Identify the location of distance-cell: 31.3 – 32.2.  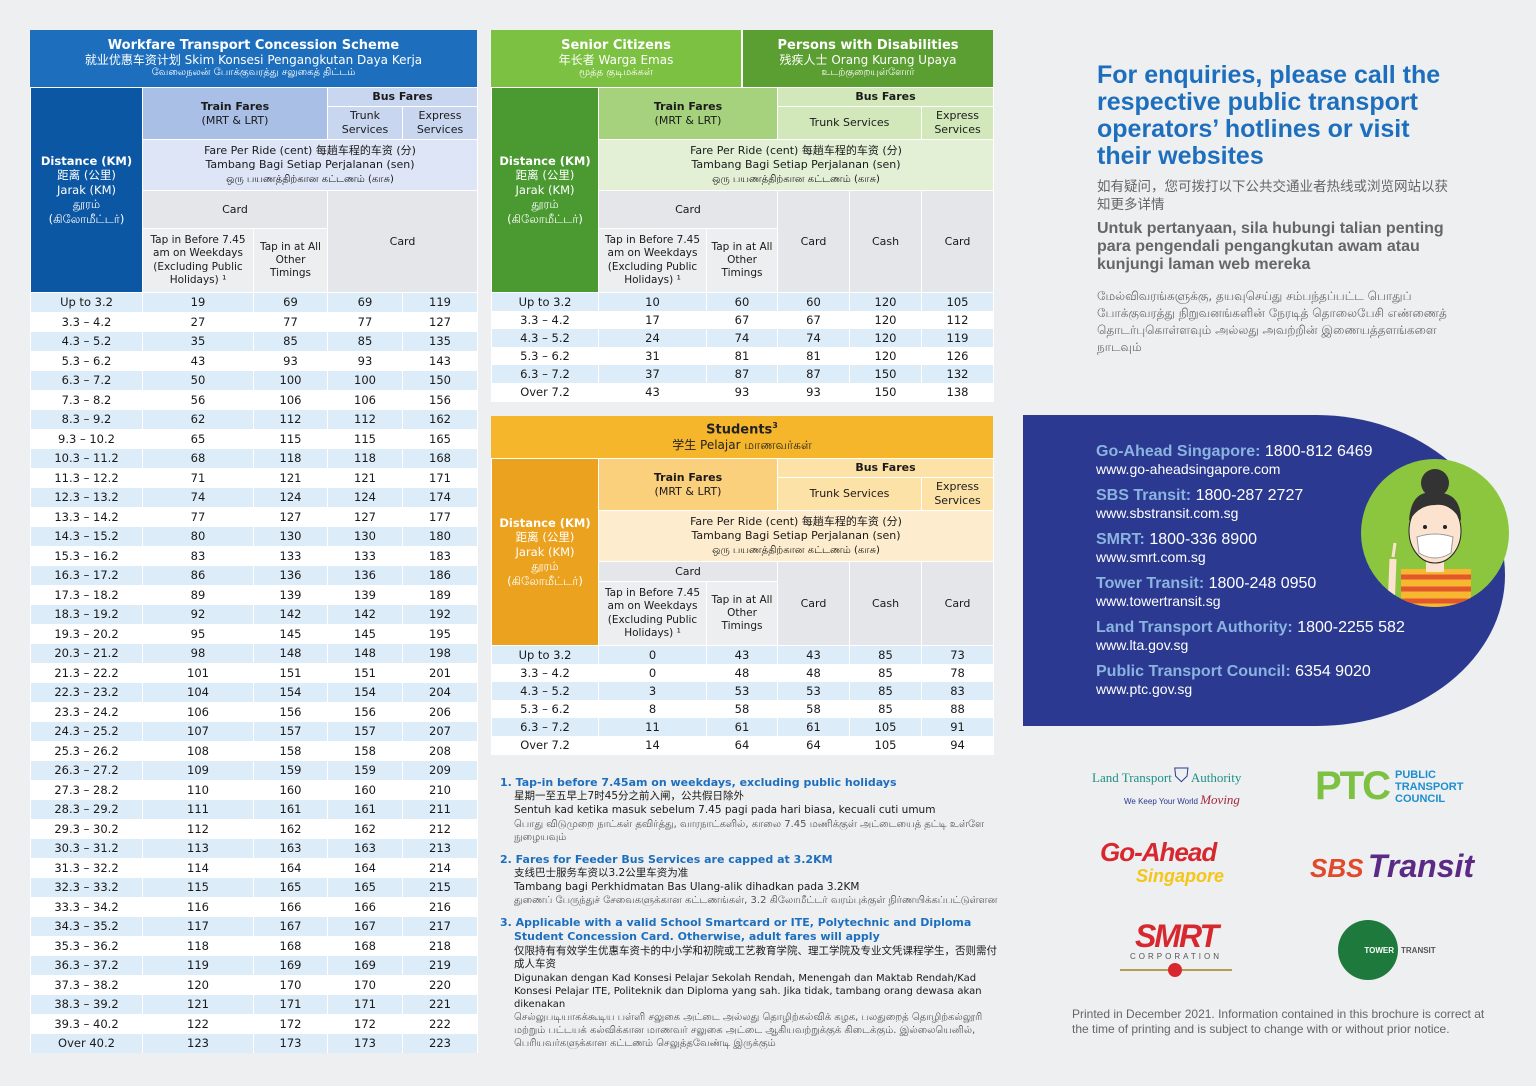
(86, 868).